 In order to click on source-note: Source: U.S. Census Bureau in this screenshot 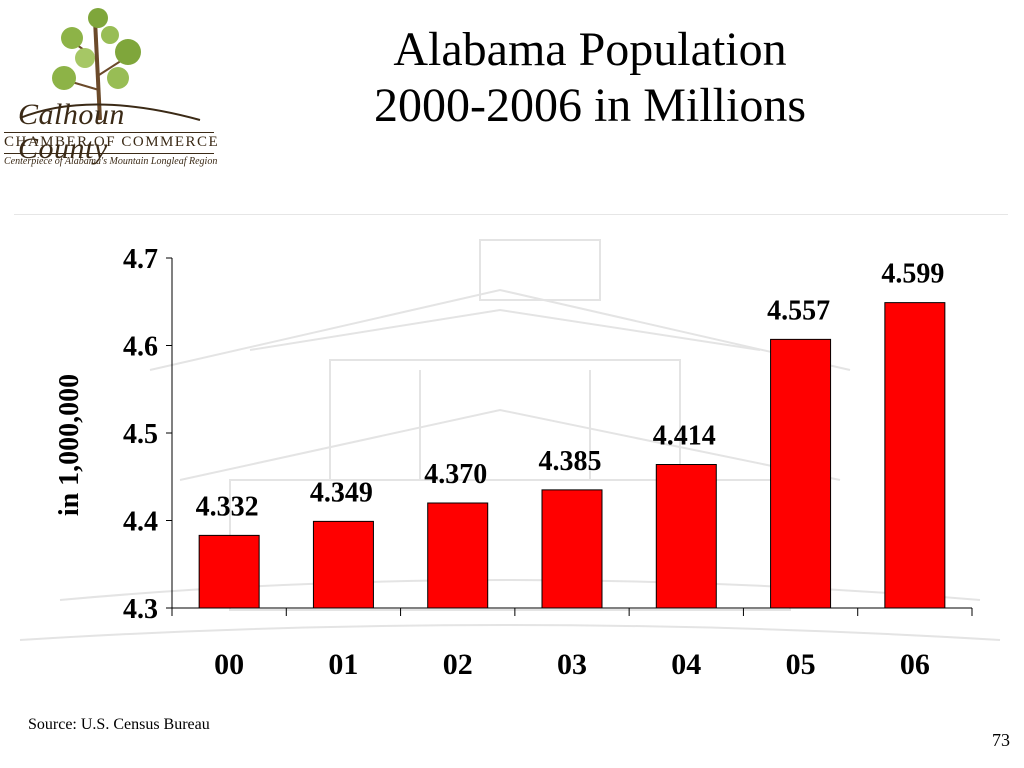, I will do `click(119, 724)`.